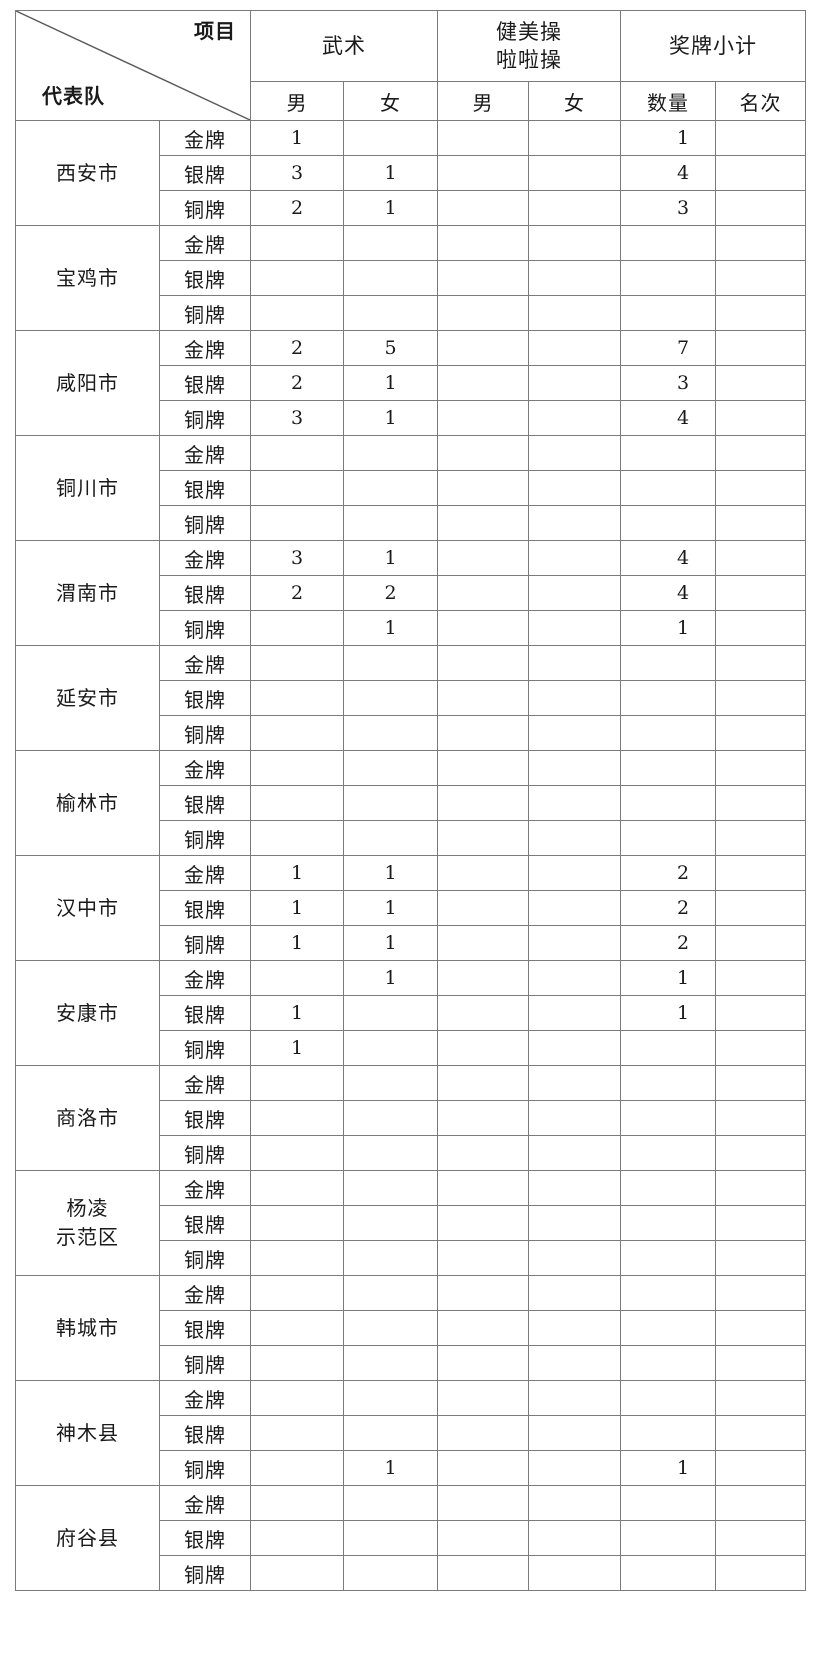  What do you see at coordinates (133, 65) in the screenshot?
I see `corner-header-cell: 项目 代表队` at bounding box center [133, 65].